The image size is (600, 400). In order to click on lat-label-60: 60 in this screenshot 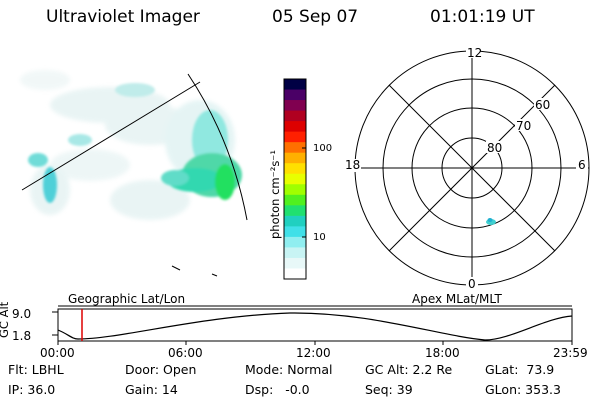, I will do `click(542, 105)`.